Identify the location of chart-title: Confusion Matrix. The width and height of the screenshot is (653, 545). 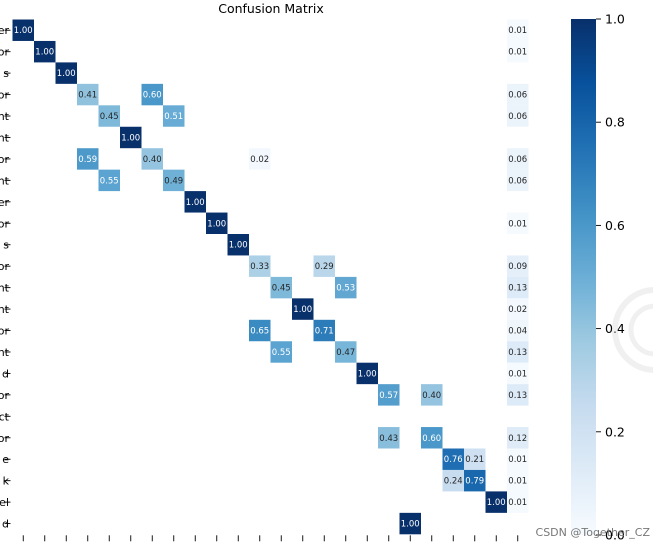
(271, 8).